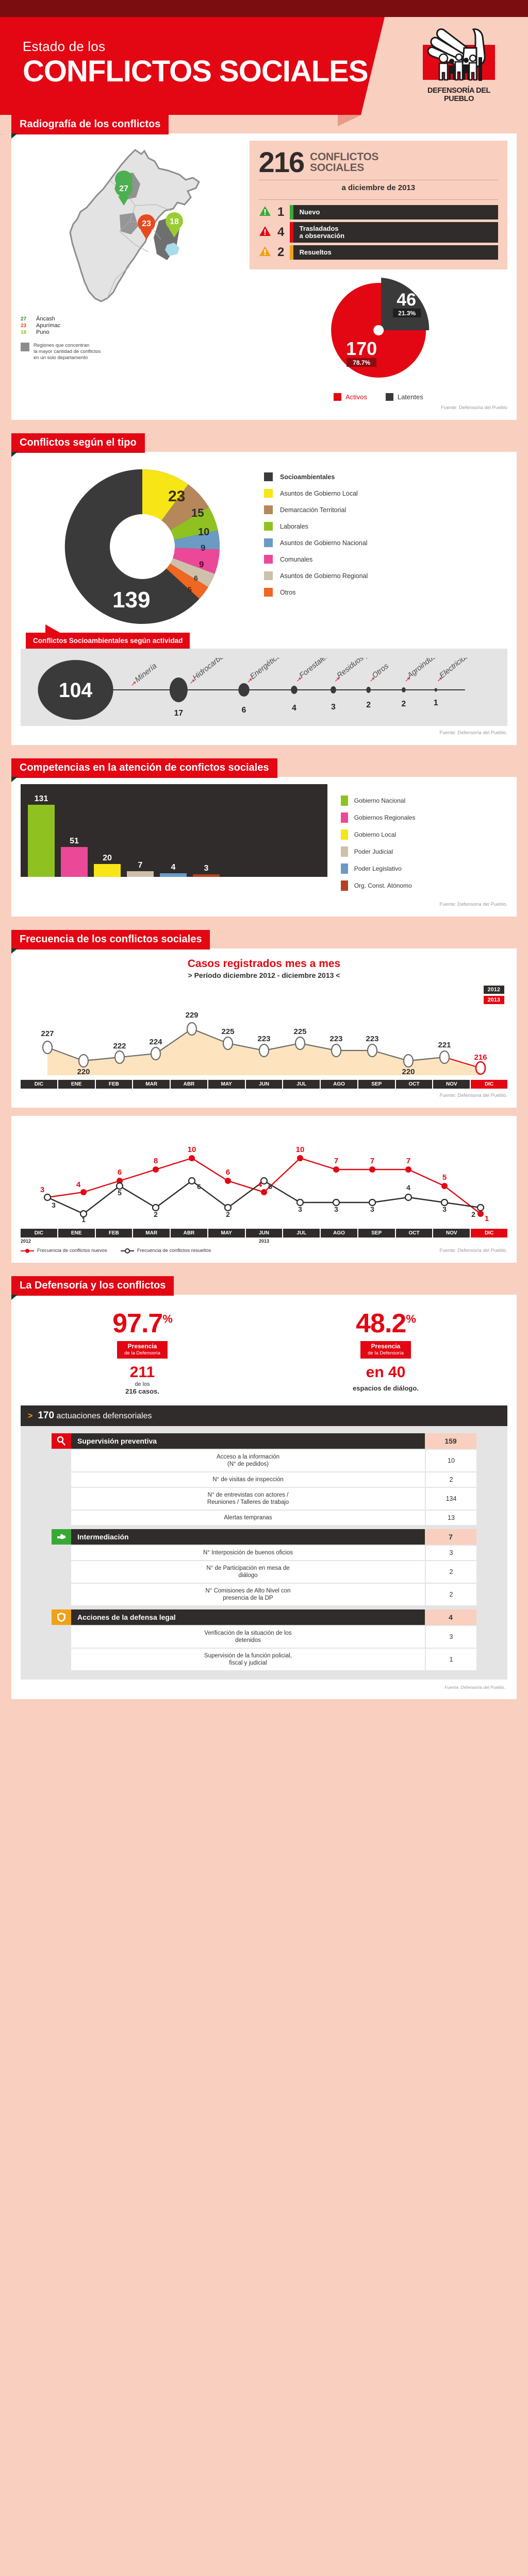 The image size is (528, 2576). Describe the element at coordinates (264, 1185) in the screenshot. I see `newsolved-line-chart: 3 4 6 8 10 6 4 10 7 7 7 5 1` at that location.